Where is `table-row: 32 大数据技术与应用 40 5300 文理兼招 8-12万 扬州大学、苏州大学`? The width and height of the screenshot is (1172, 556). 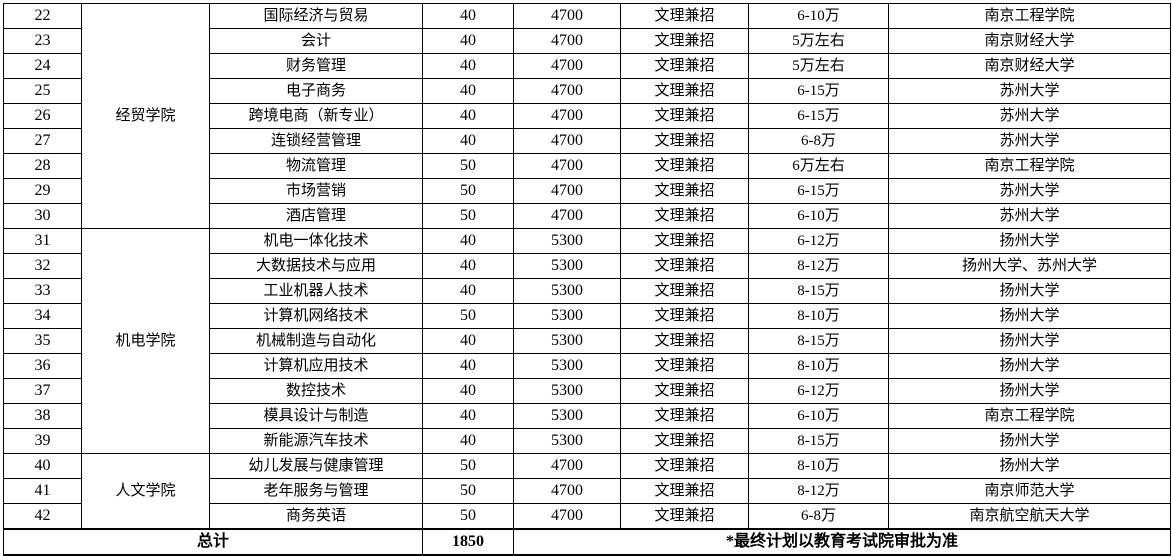
table-row: 32 大数据技术与应用 40 5300 文理兼招 8-12万 扬州大学、苏州大学 is located at coordinates (587, 266).